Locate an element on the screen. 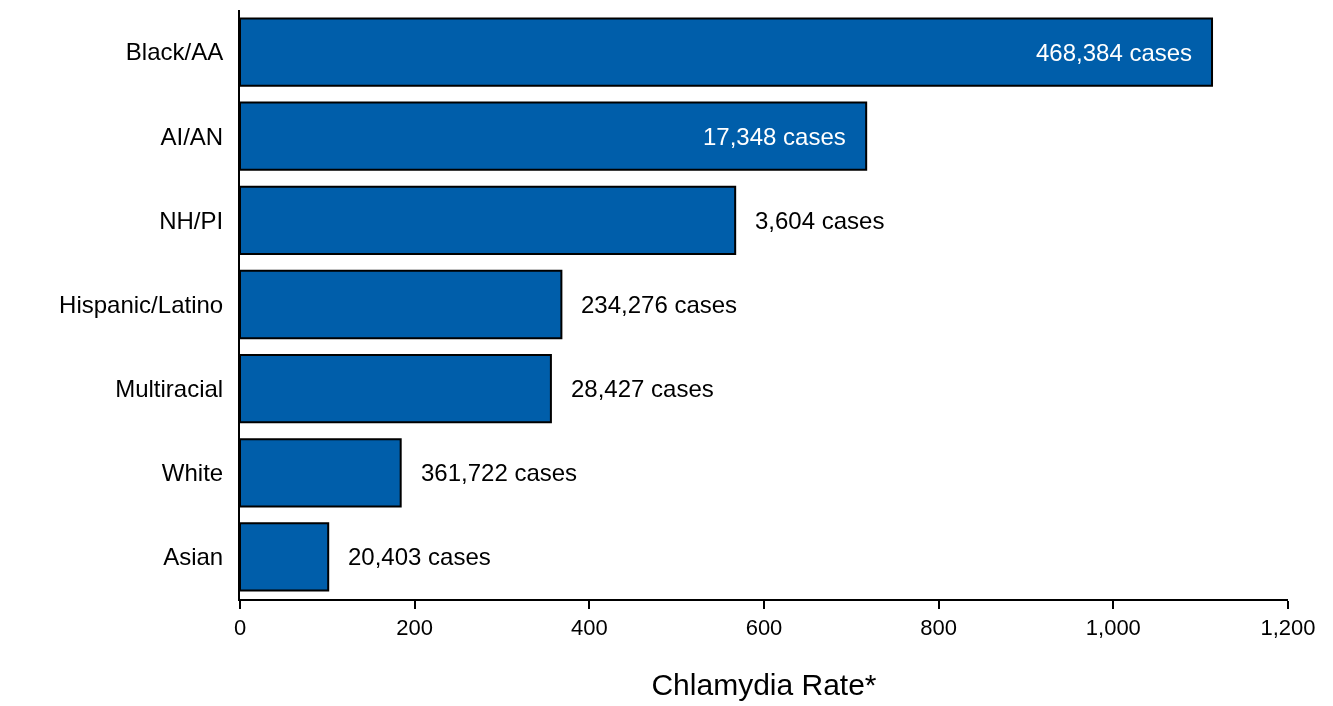  x-tick-label: 800 is located at coordinates (939, 628).